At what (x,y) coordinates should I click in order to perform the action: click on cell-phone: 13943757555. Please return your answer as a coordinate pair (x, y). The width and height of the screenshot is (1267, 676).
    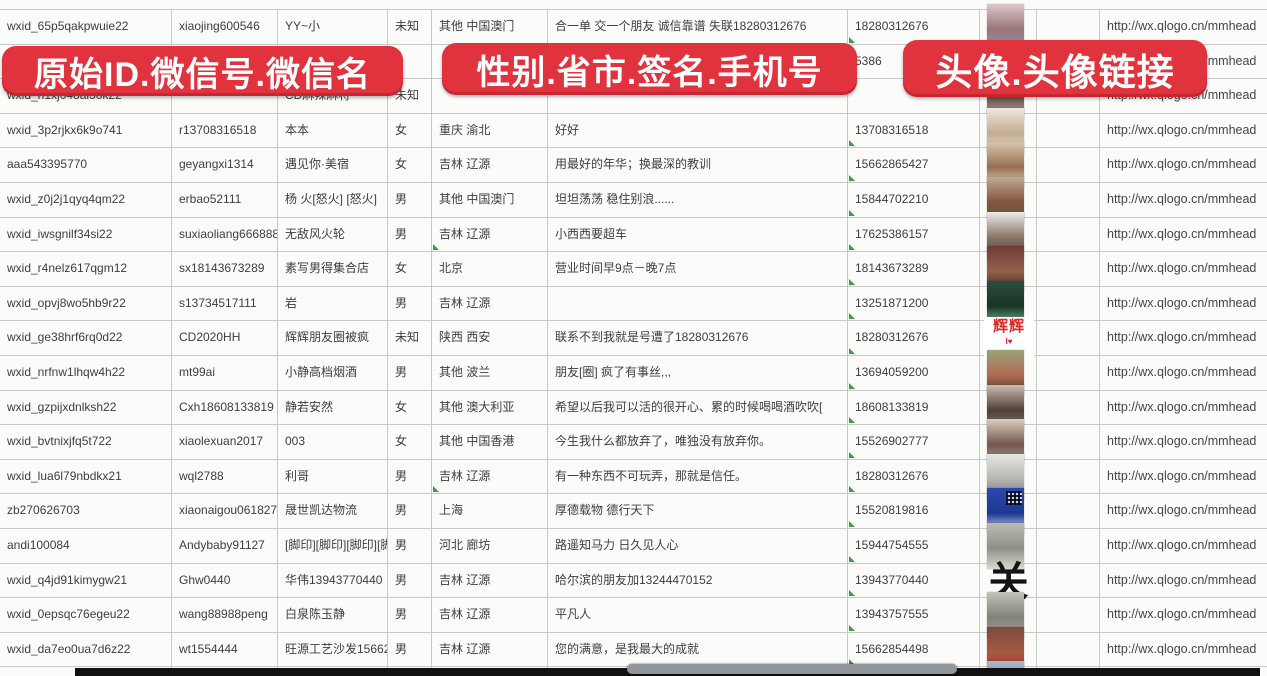
    Looking at the image, I should click on (914, 615).